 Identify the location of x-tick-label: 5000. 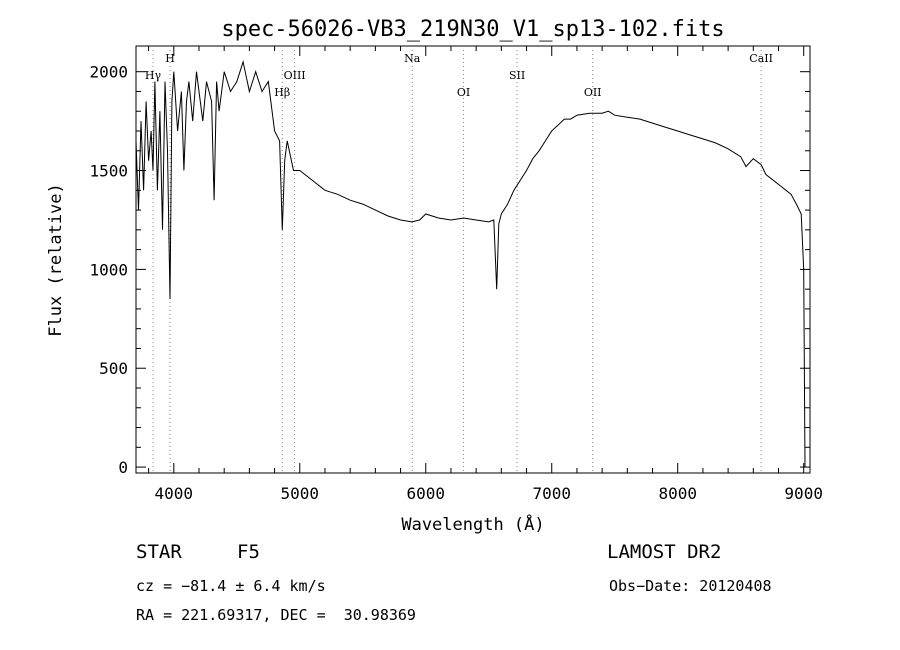
(300, 493).